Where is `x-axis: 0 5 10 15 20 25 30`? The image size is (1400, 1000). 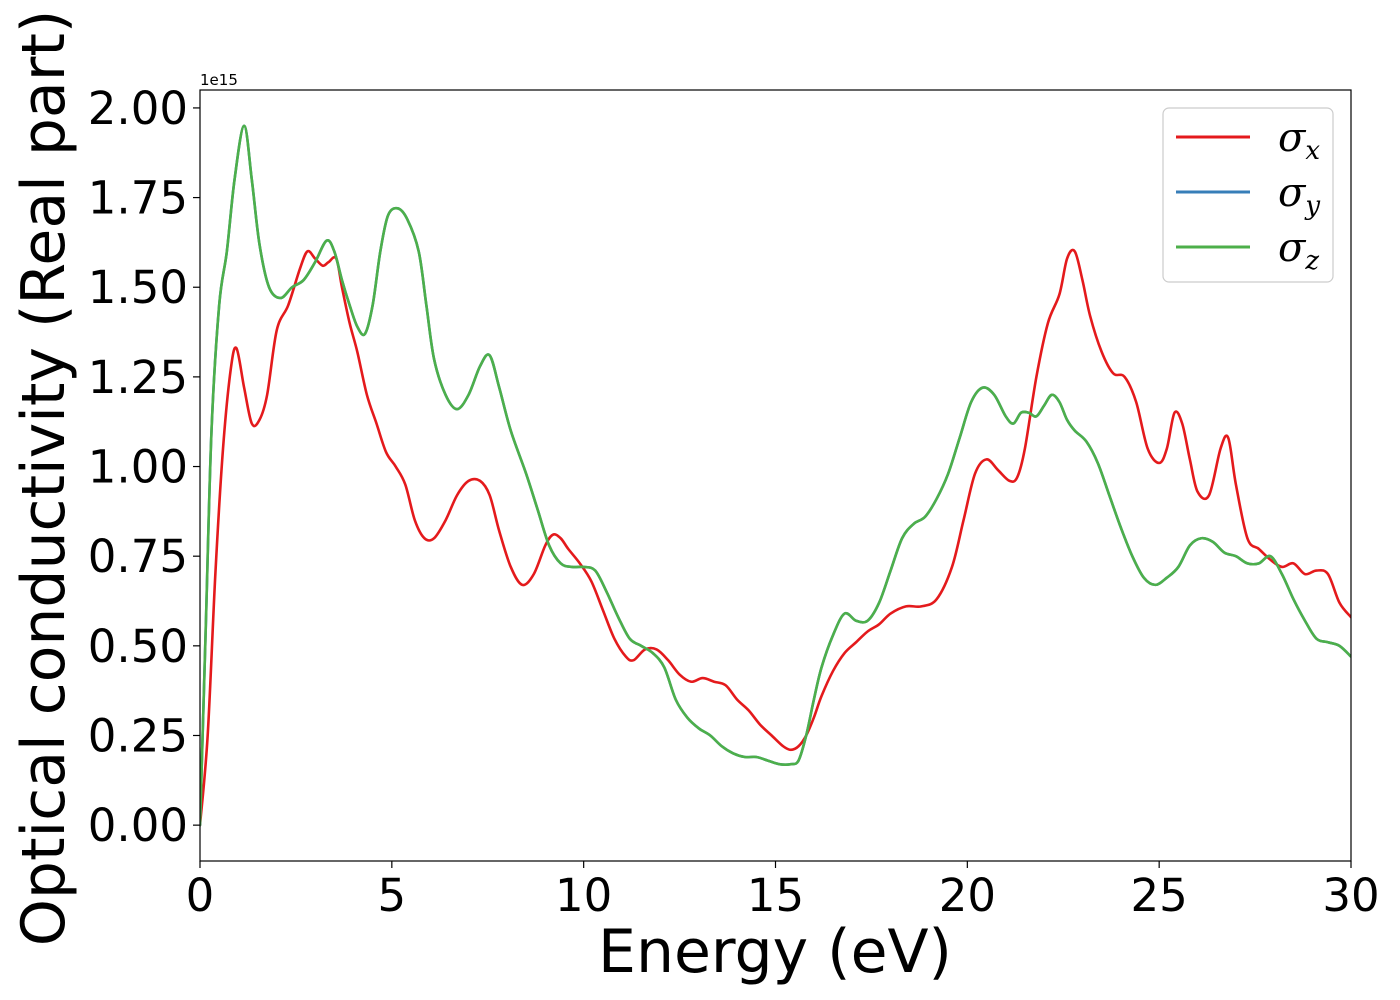 x-axis: 0 5 10 15 20 25 30 is located at coordinates (783, 891).